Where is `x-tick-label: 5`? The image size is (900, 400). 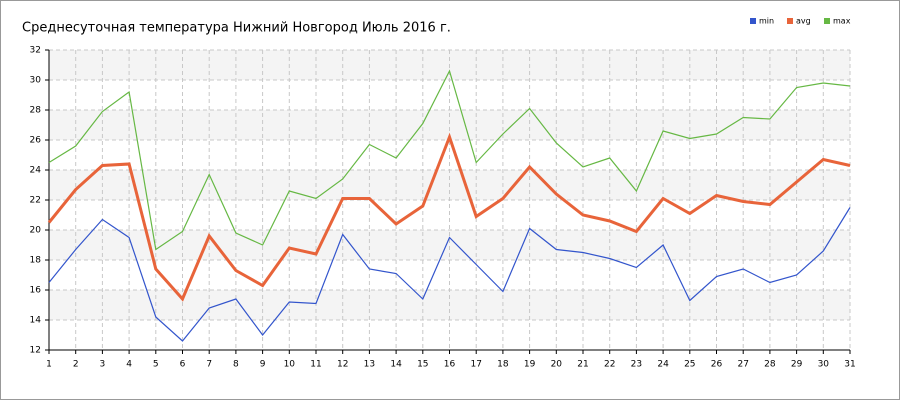
x-tick-label: 5 is located at coordinates (156, 365).